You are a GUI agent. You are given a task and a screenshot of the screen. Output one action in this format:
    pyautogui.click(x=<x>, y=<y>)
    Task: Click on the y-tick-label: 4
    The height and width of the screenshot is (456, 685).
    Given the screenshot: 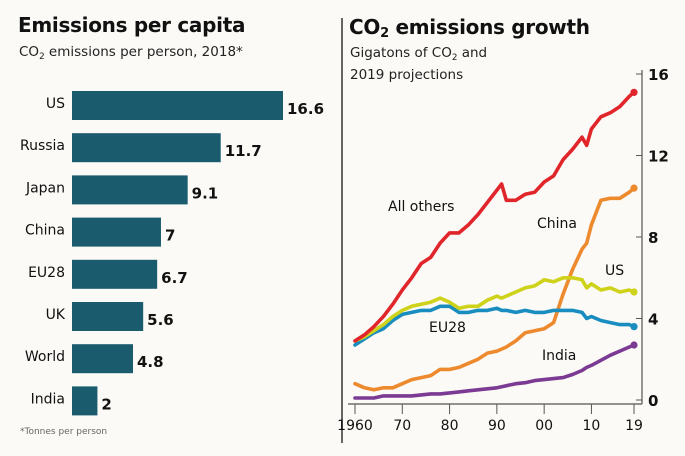 What is the action you would take?
    pyautogui.click(x=653, y=320)
    